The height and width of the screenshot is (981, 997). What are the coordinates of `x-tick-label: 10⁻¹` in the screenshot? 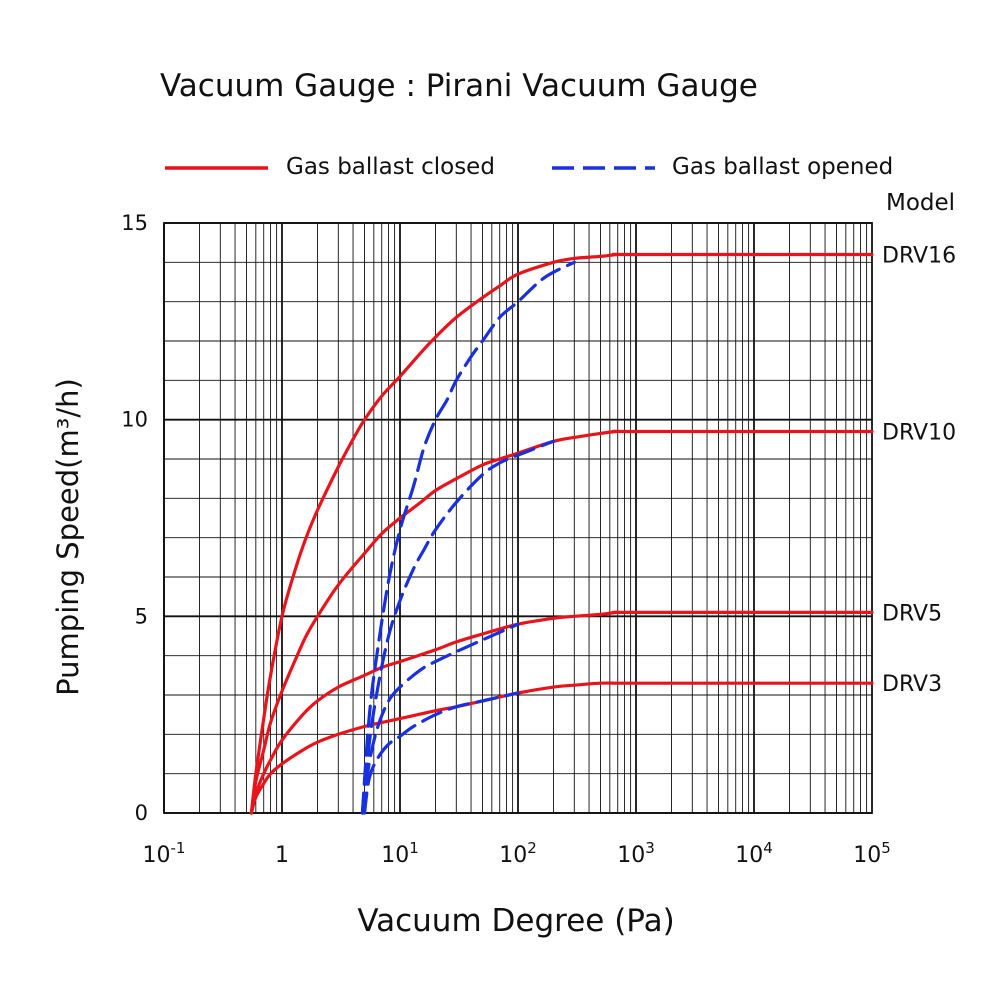 It's located at (164, 853).